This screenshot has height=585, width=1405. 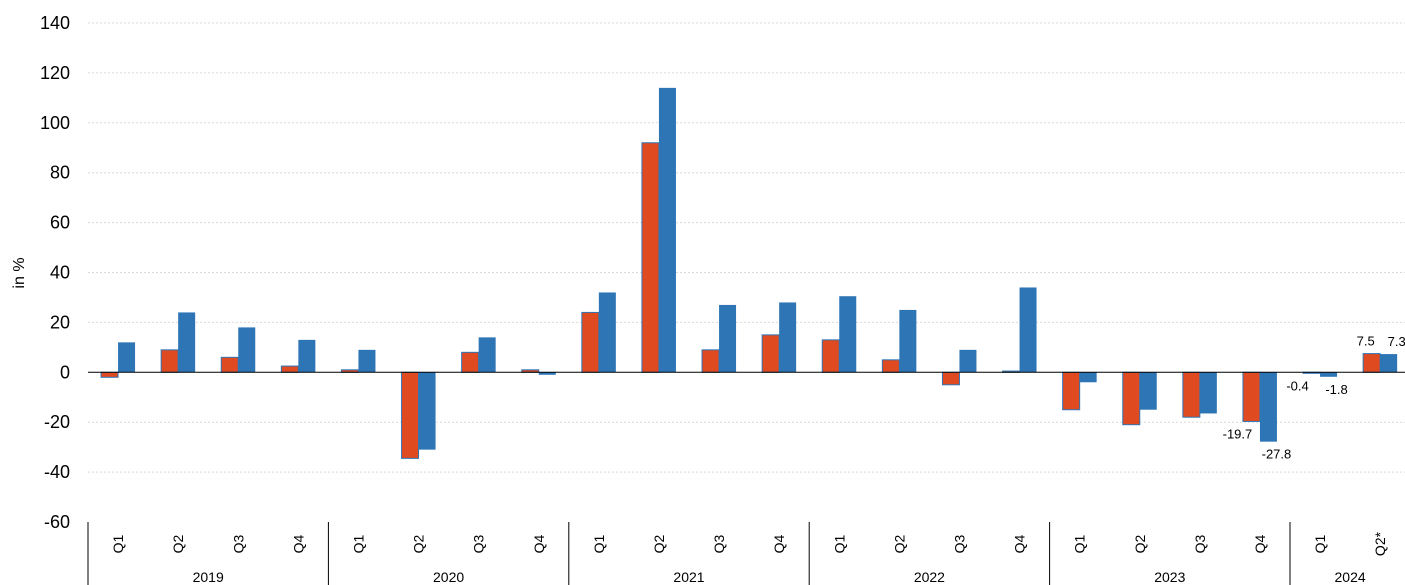 What do you see at coordinates (1396, 341) in the screenshot?
I see `data-label: 7.3` at bounding box center [1396, 341].